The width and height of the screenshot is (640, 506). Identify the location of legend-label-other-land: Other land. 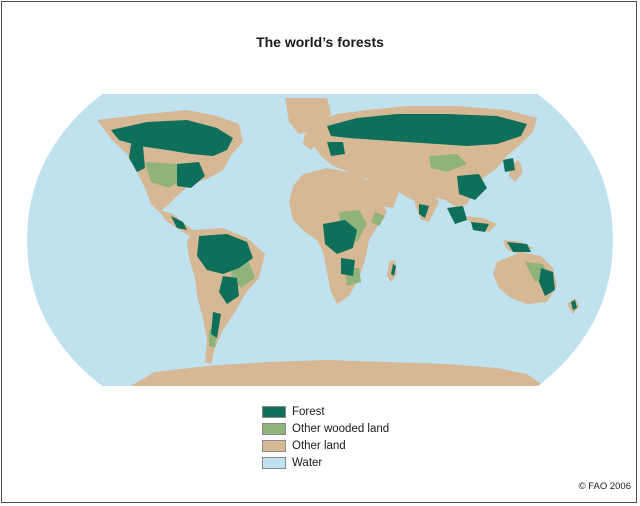
(319, 445).